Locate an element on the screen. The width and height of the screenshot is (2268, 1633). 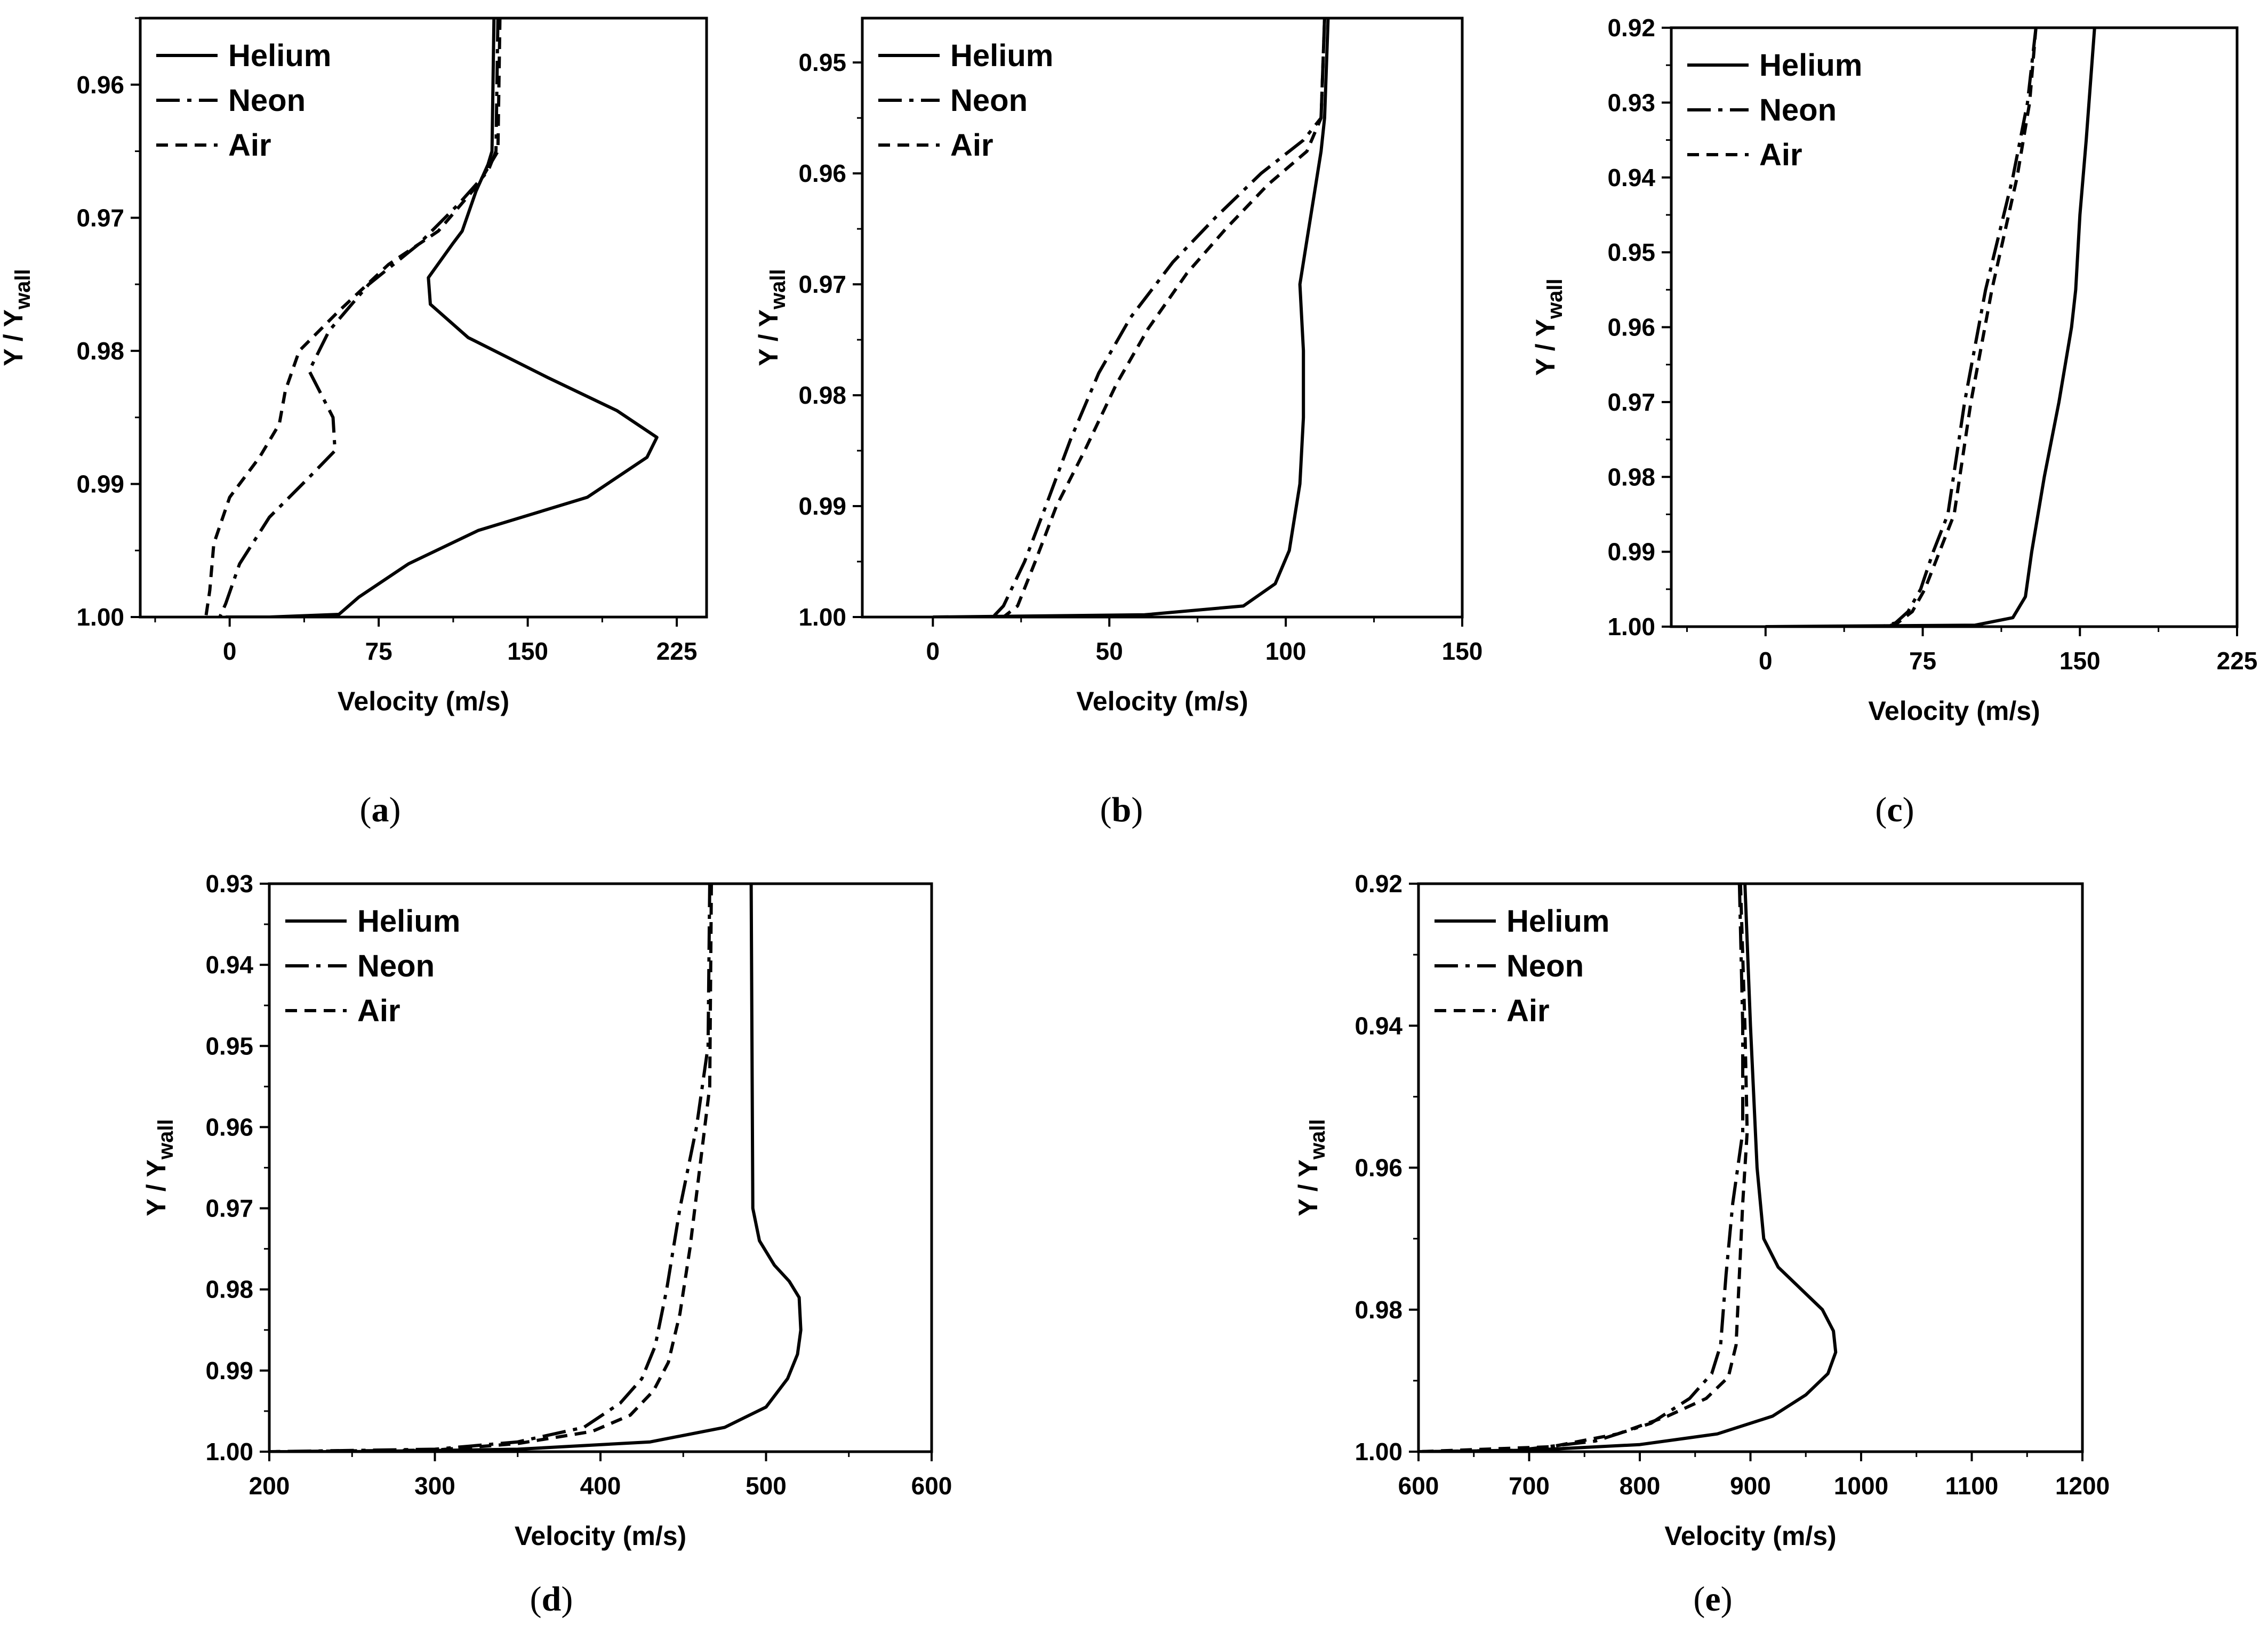
panel-a-x-tick-label: 75 is located at coordinates (378, 651).